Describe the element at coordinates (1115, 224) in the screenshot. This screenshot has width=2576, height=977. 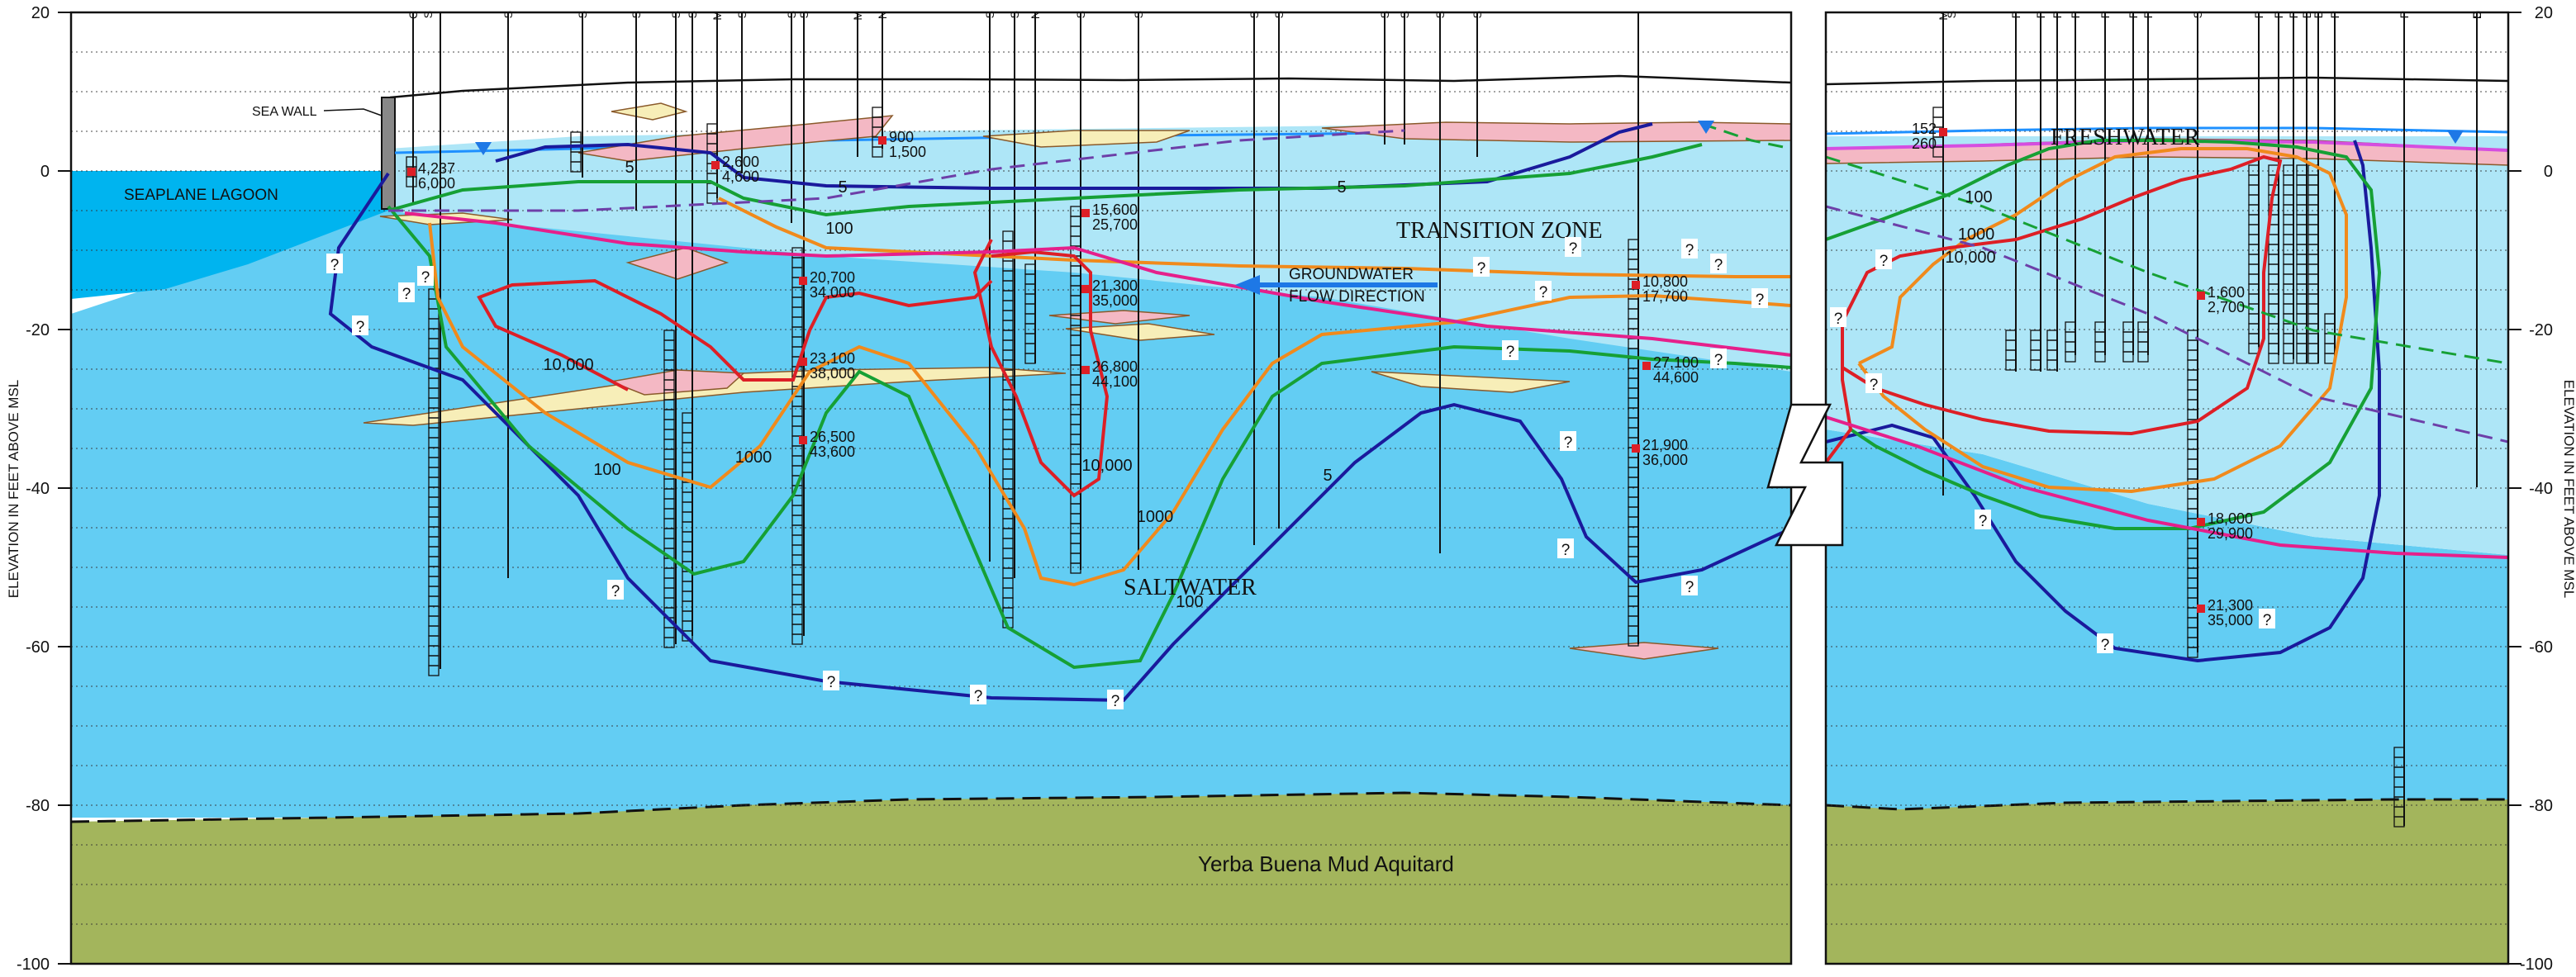
I see `concentration-value: 25,700` at that location.